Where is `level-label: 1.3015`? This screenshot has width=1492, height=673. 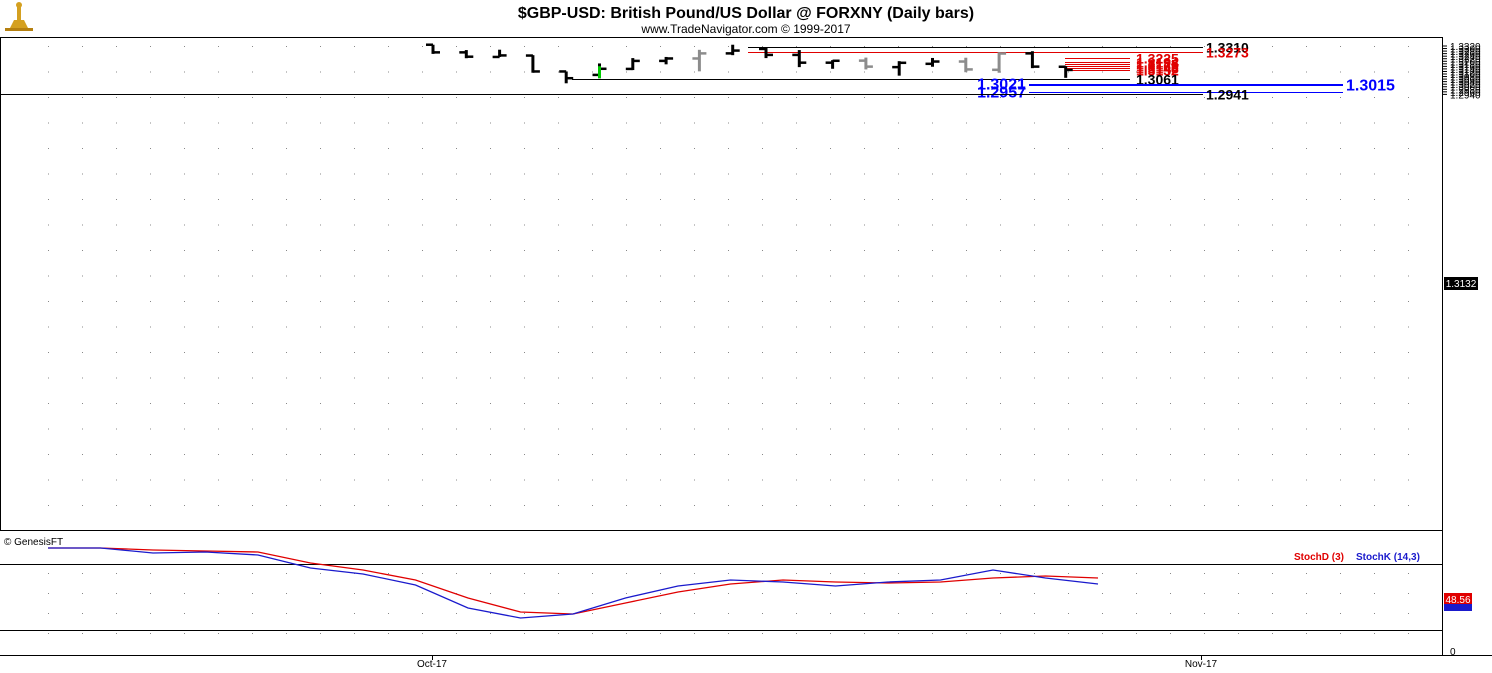 level-label: 1.3015 is located at coordinates (1370, 86).